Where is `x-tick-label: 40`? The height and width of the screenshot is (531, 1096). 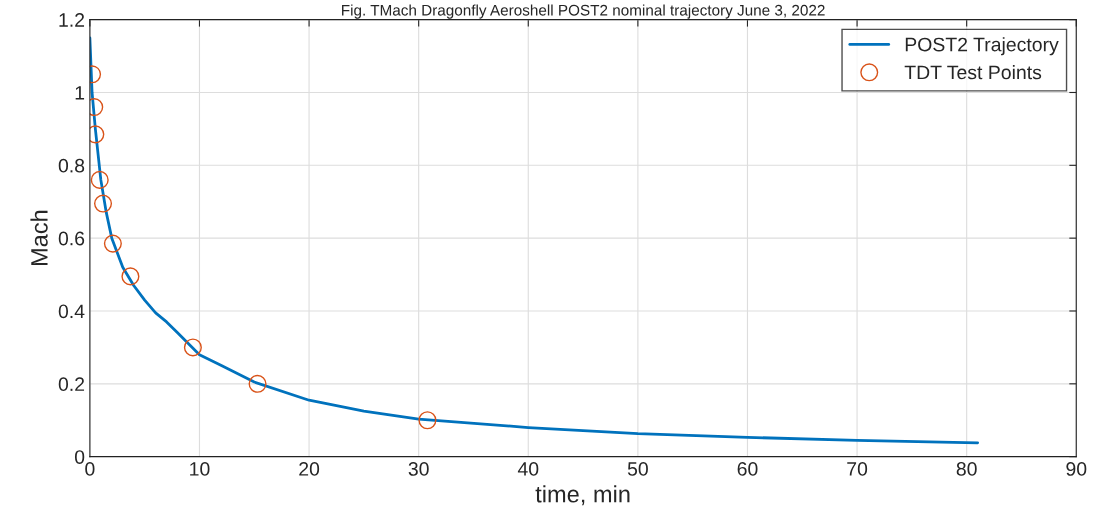
x-tick-label: 40 is located at coordinates (528, 469).